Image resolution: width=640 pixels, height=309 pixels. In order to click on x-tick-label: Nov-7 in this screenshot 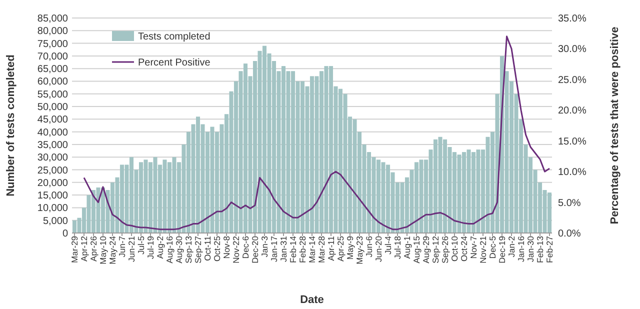, I will do `click(473, 247)`.